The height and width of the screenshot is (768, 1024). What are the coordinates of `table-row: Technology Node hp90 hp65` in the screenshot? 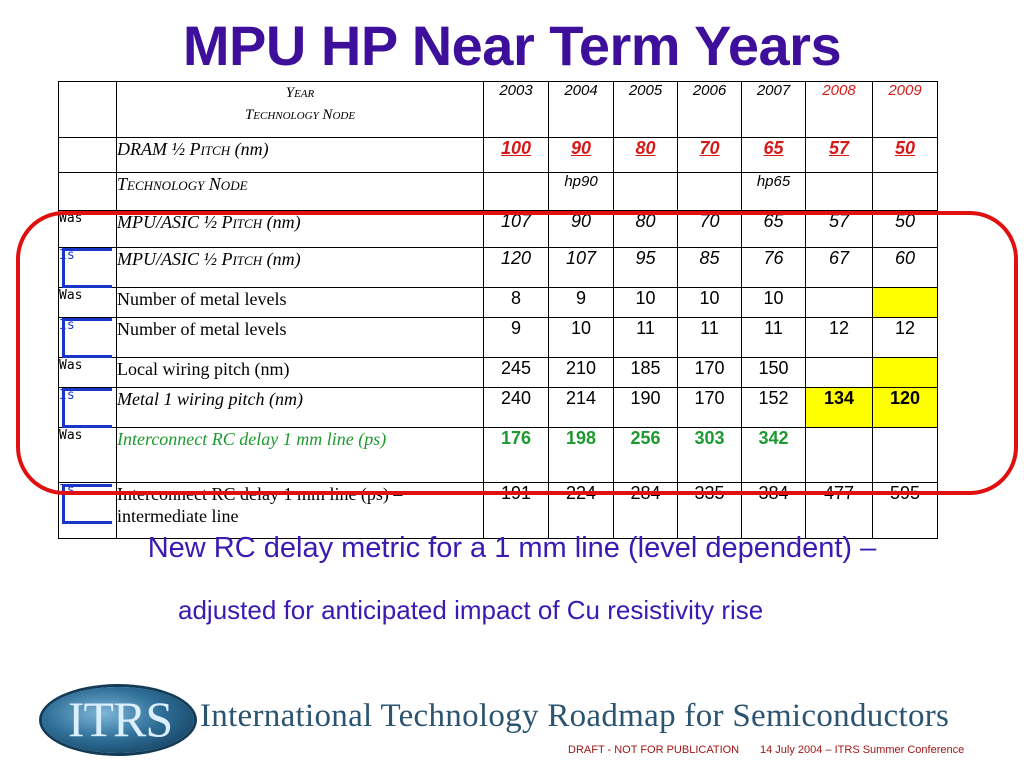 It's located at (498, 191).